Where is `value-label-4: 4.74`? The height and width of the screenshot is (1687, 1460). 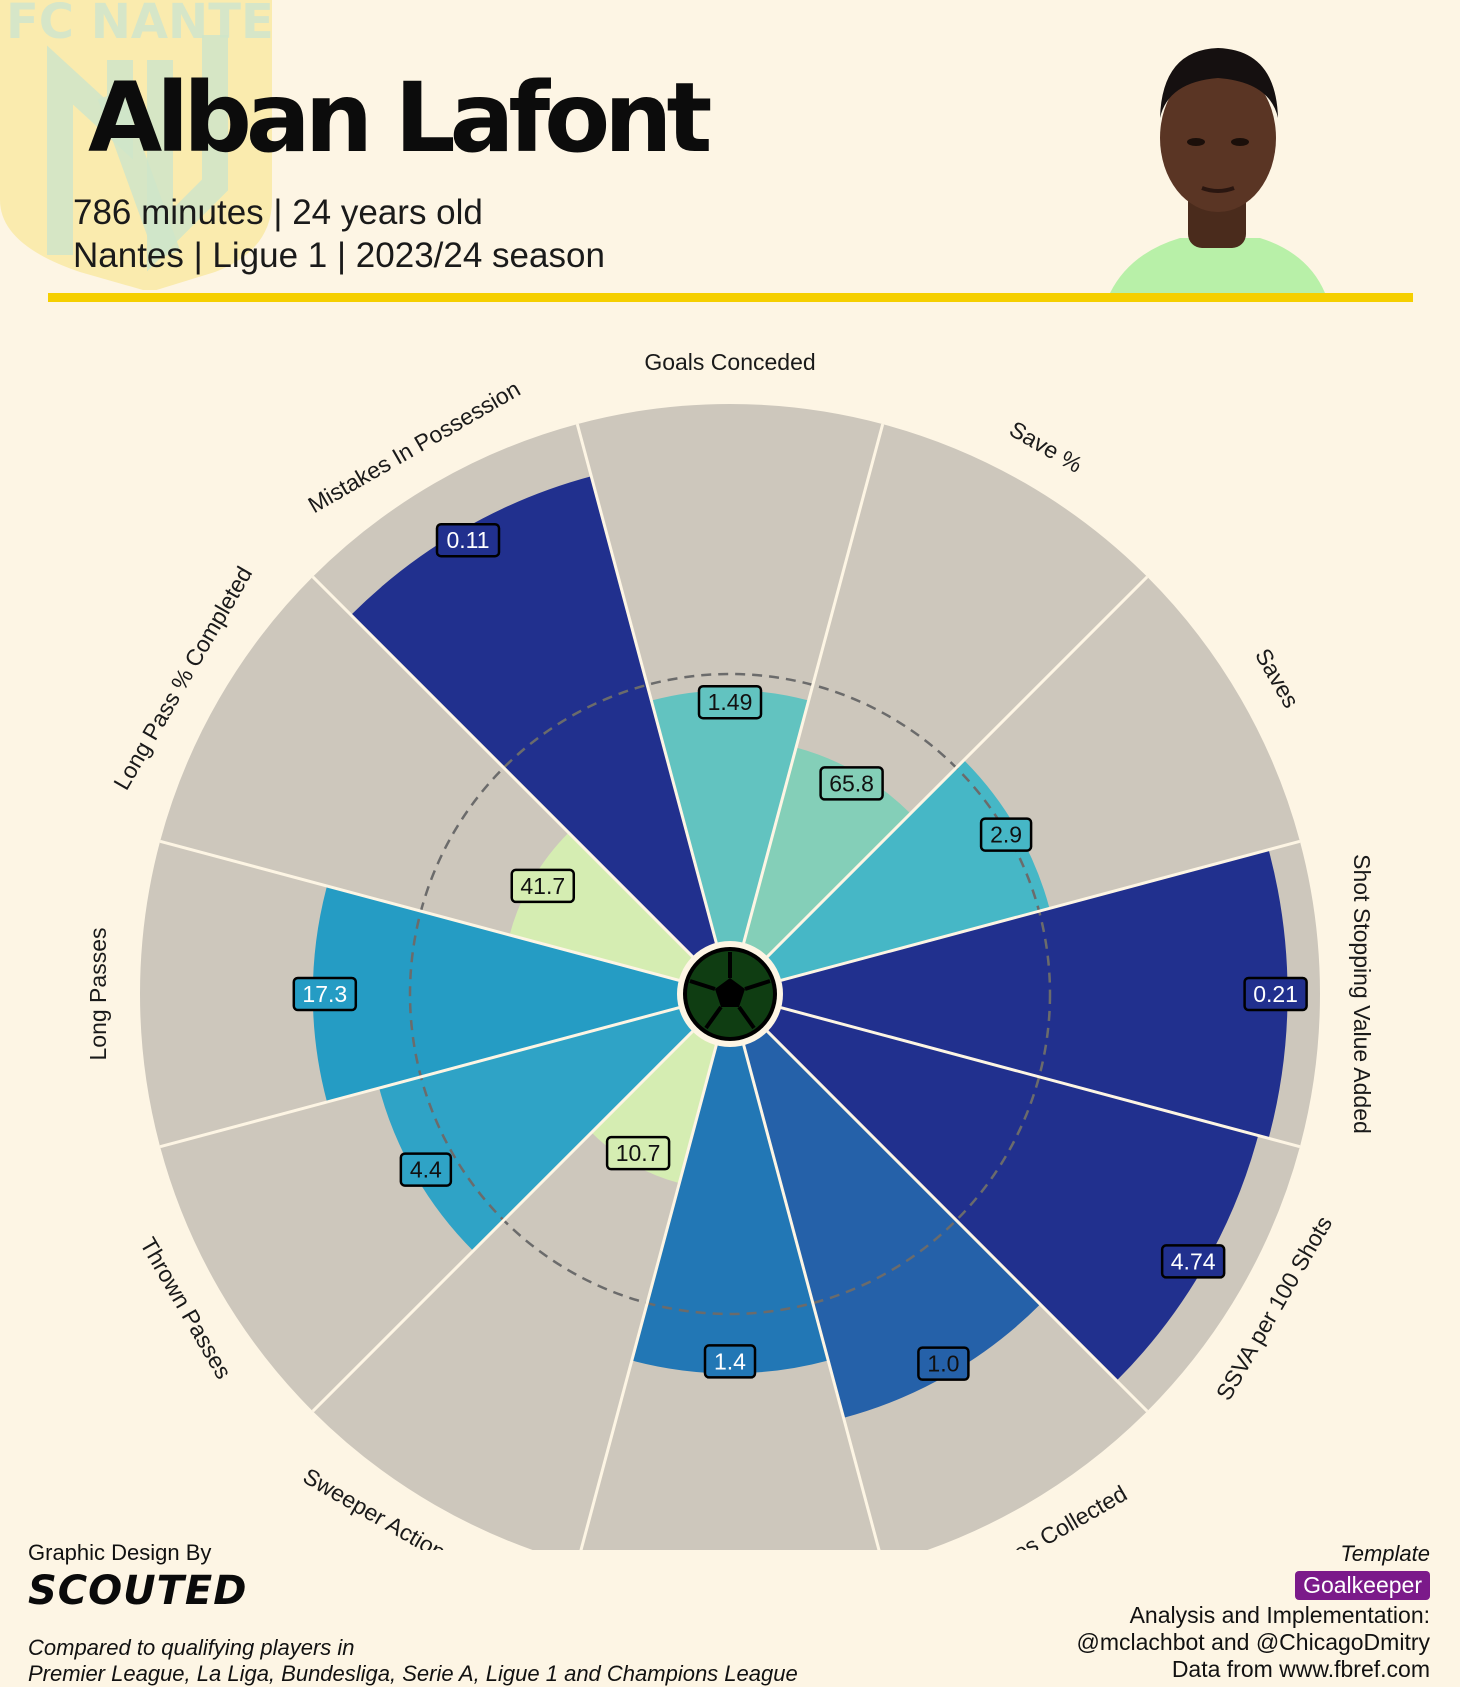 value-label-4: 4.74 is located at coordinates (1193, 1261).